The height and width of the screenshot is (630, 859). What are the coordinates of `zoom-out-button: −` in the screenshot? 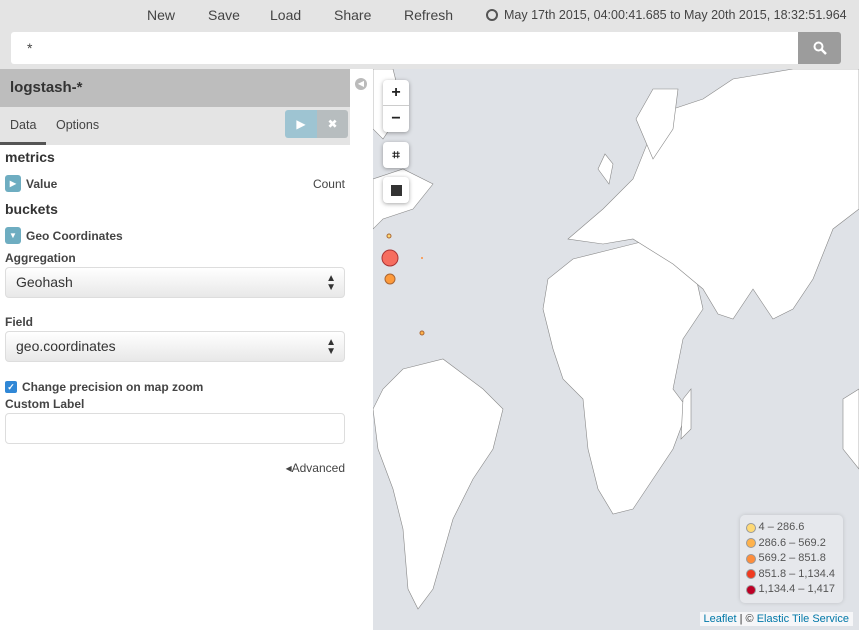 It's located at (396, 118).